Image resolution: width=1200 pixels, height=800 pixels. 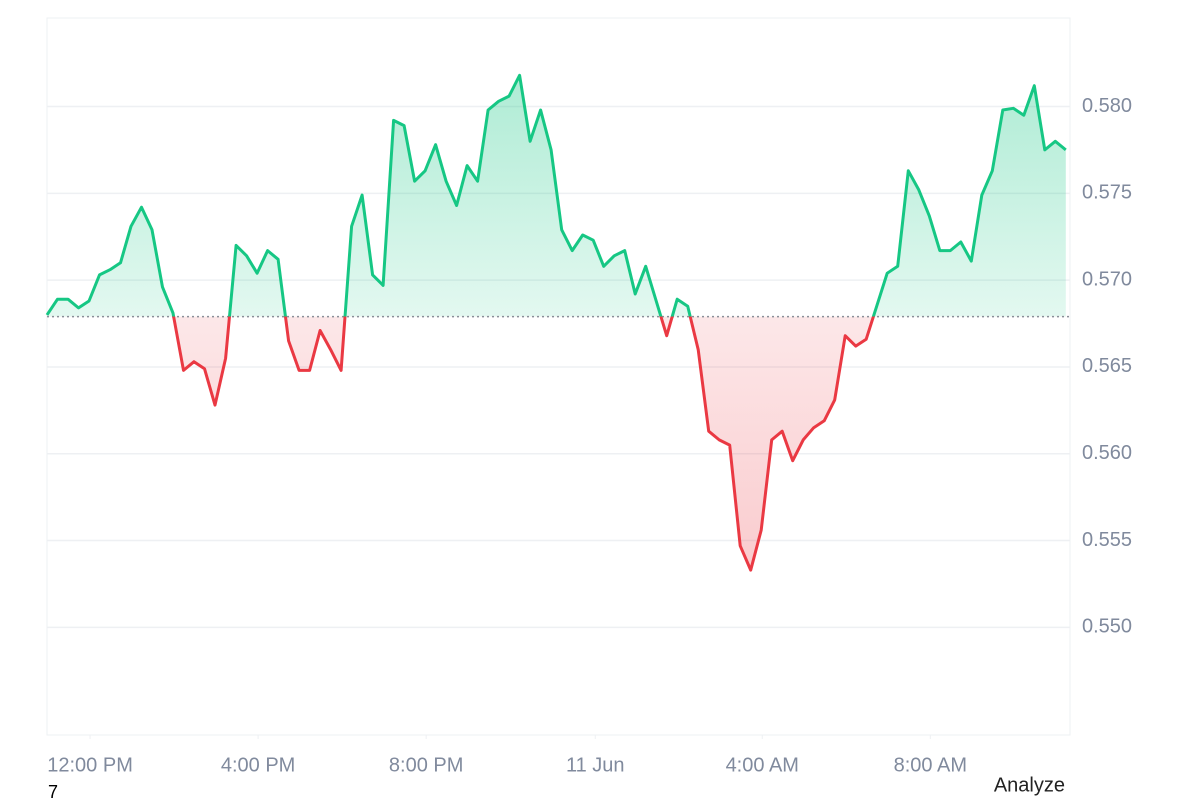 What do you see at coordinates (258, 765) in the screenshot?
I see `x-tick-label: 4:00 PM` at bounding box center [258, 765].